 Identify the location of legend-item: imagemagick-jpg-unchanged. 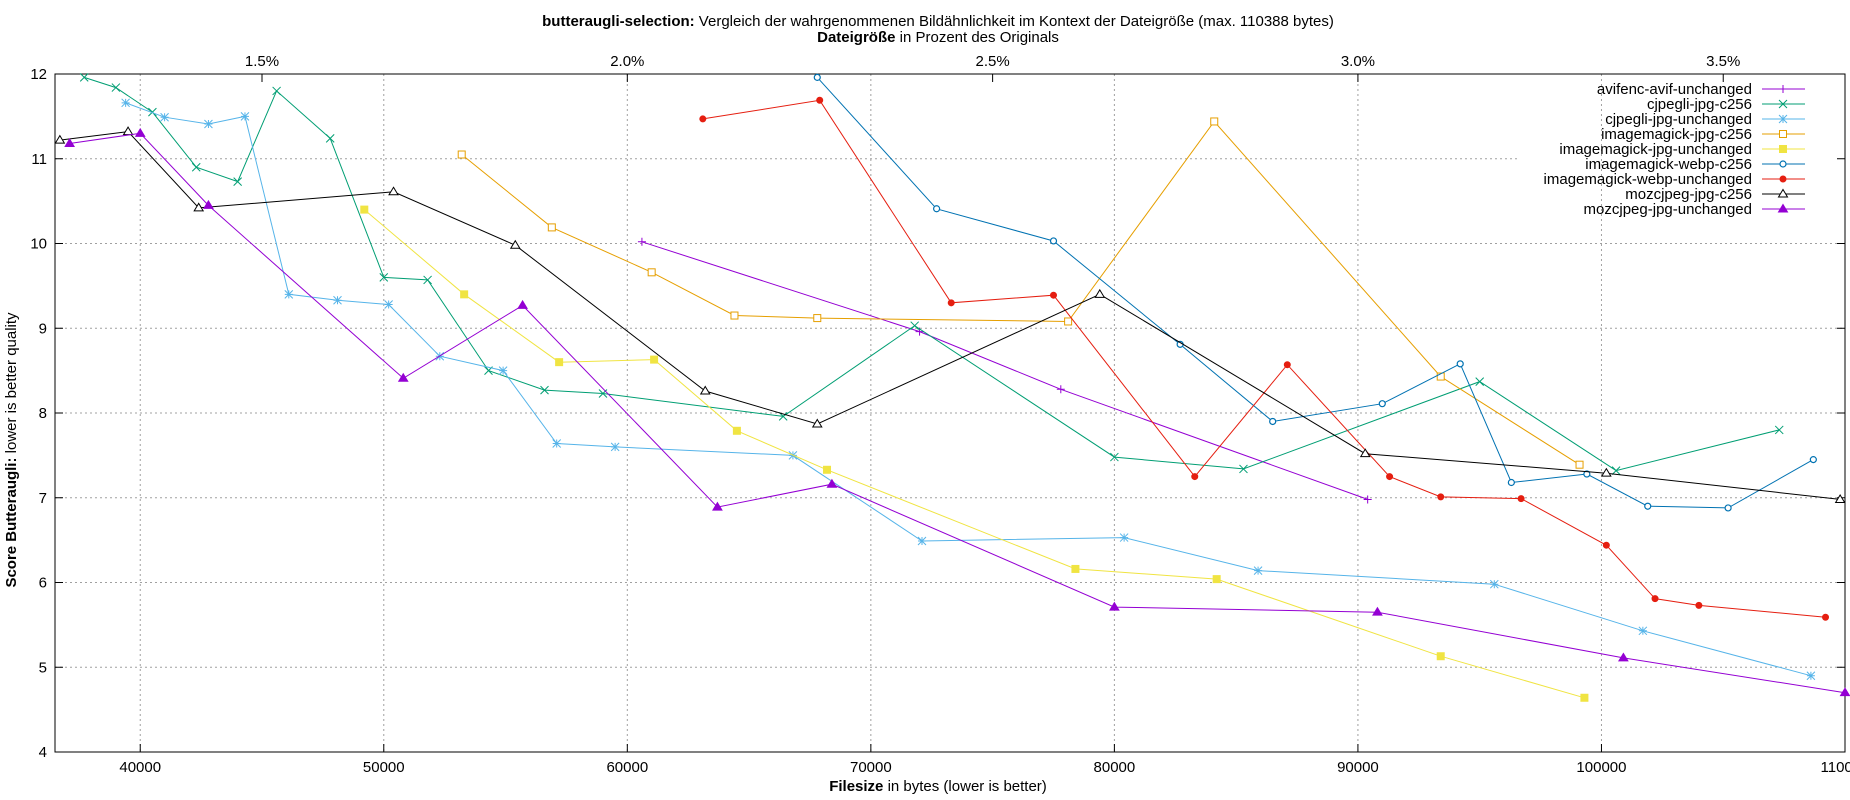
(1682, 149).